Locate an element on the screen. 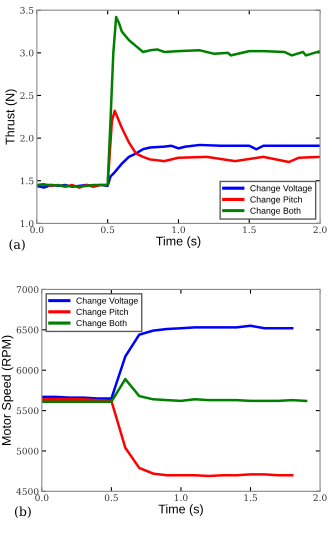 The height and width of the screenshot is (537, 332). y-axis-title: Thrust (N) is located at coordinates (11, 117).